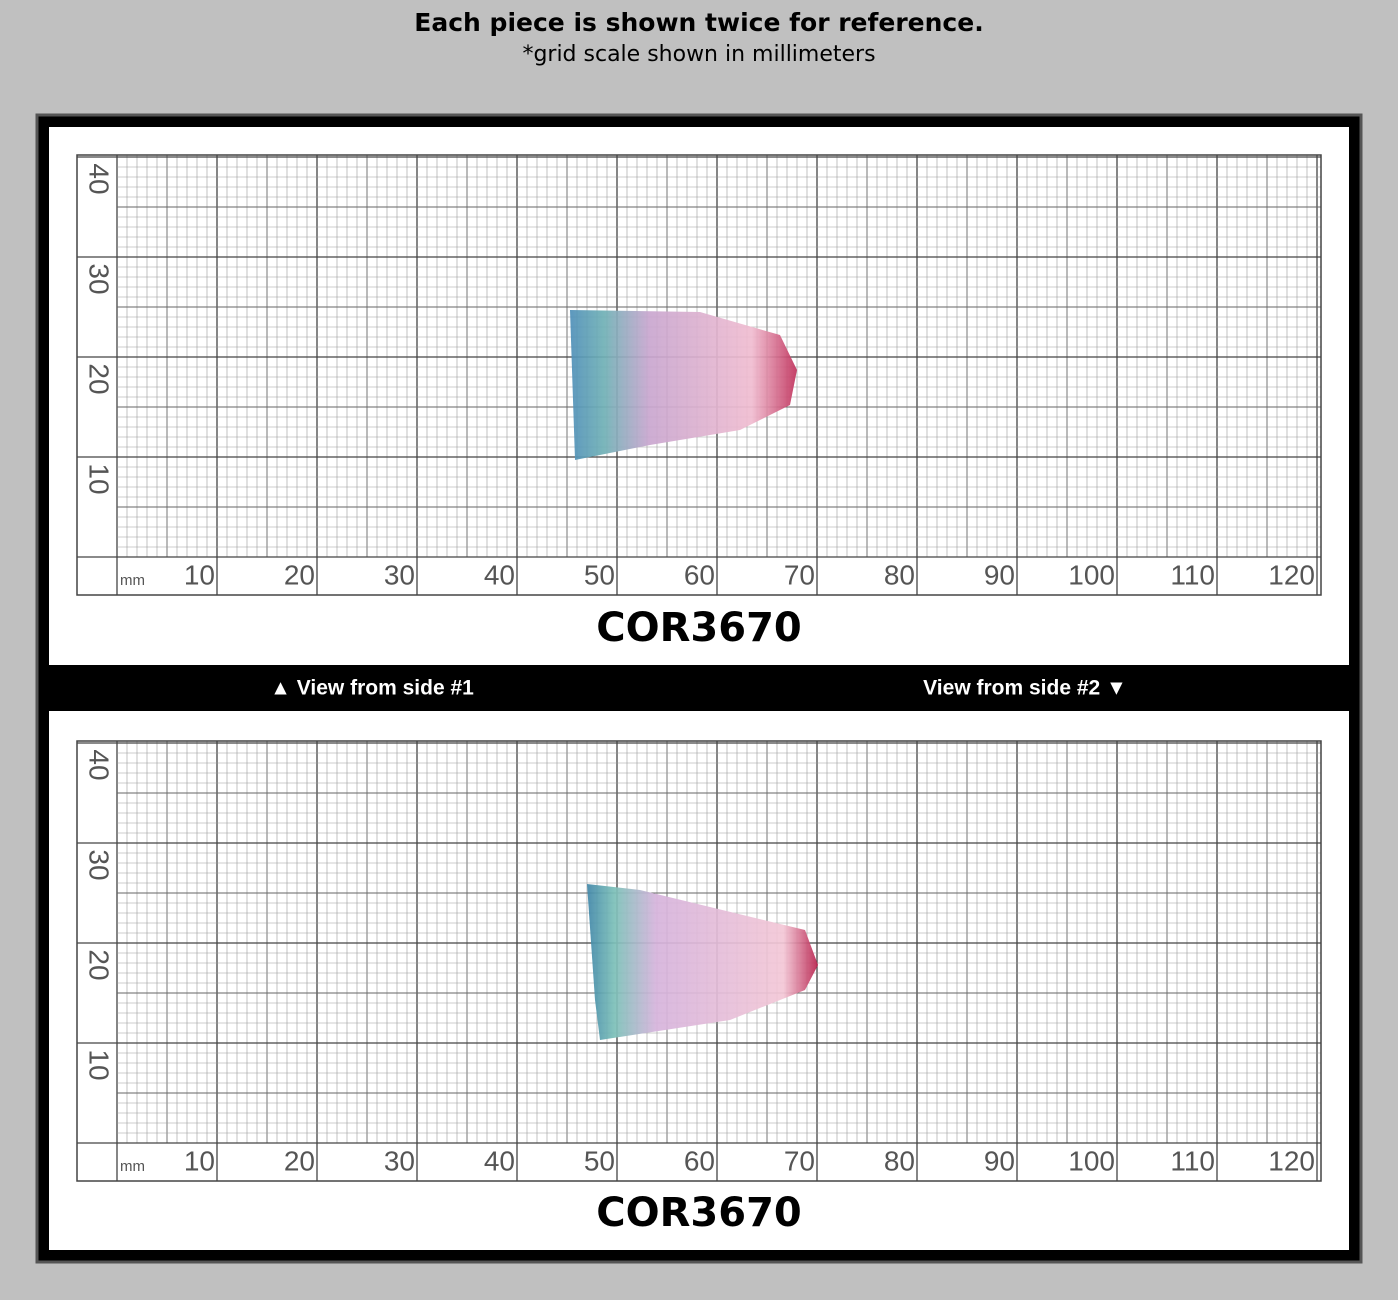 This screenshot has height=1300, width=1398. I want to click on header-subtitle: *grid scale shown in millimeters, so click(698, 54).